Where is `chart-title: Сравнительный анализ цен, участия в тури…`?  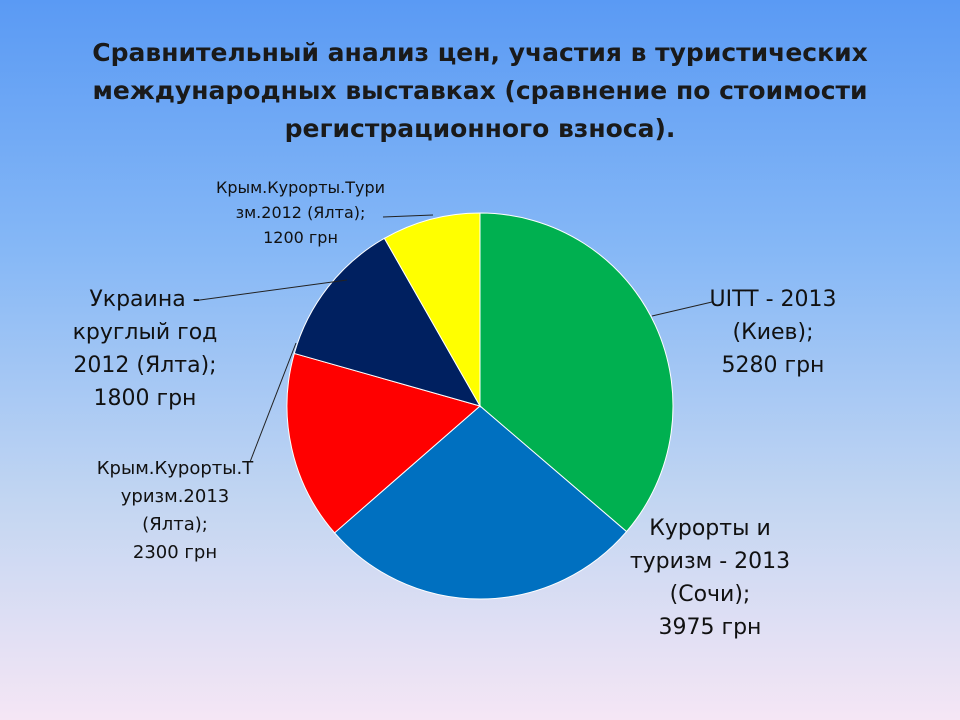 chart-title: Сравнительный анализ цен, участия в тури… is located at coordinates (480, 90).